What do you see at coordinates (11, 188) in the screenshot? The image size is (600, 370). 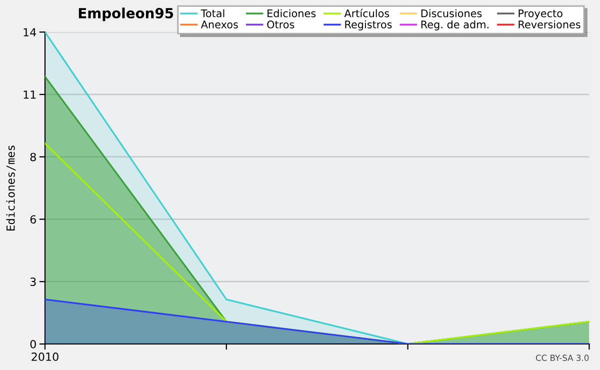 I see `y-axis-title: Ediciones/mes` at bounding box center [11, 188].